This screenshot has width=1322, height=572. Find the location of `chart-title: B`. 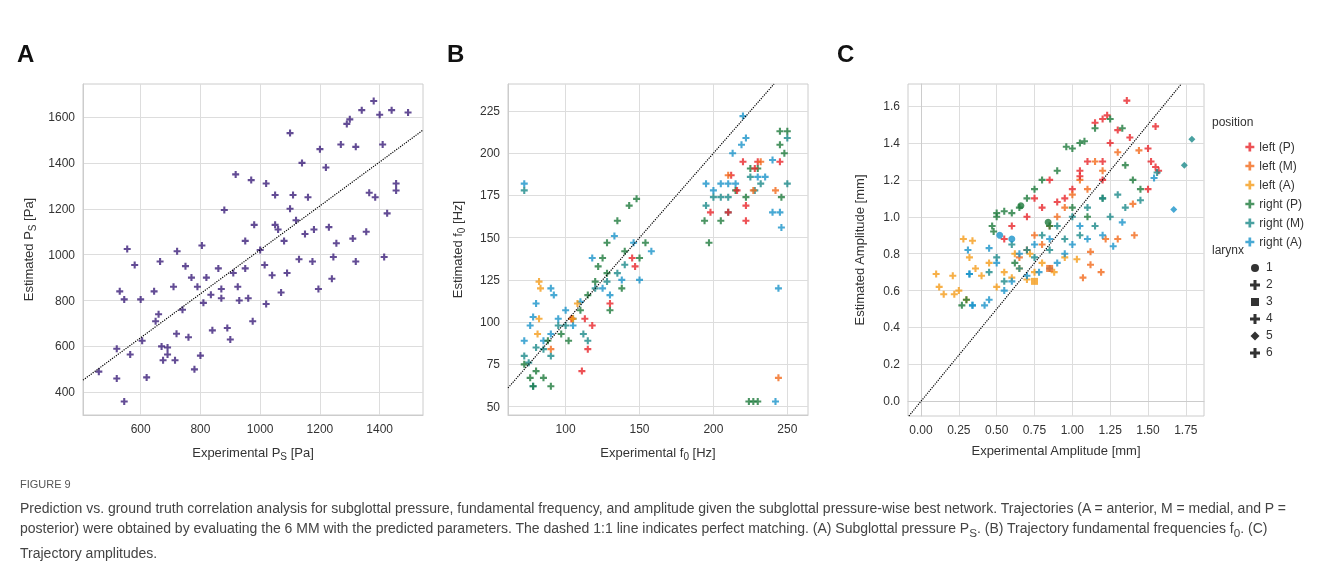

chart-title: B is located at coordinates (456, 53).